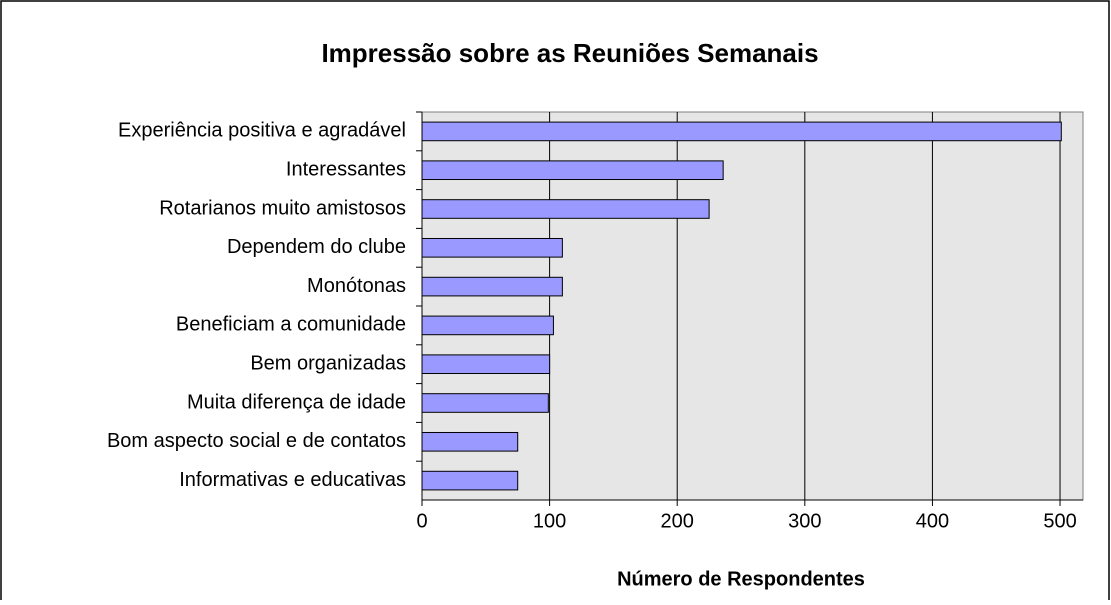 Image resolution: width=1111 pixels, height=605 pixels. I want to click on y-tick-label: Informativas e educativas, so click(292, 480).